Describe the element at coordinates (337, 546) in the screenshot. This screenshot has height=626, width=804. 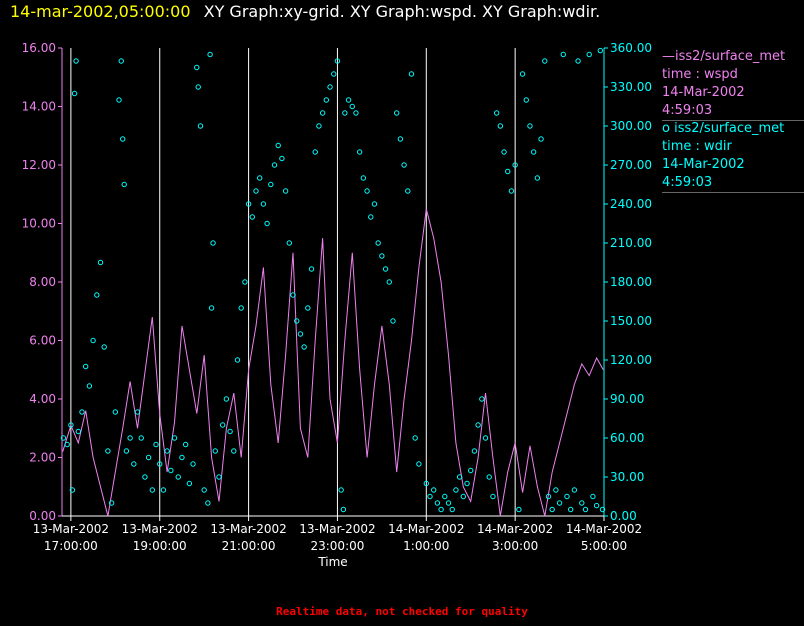
I see `x-tick-label-time: 23:00:00` at that location.